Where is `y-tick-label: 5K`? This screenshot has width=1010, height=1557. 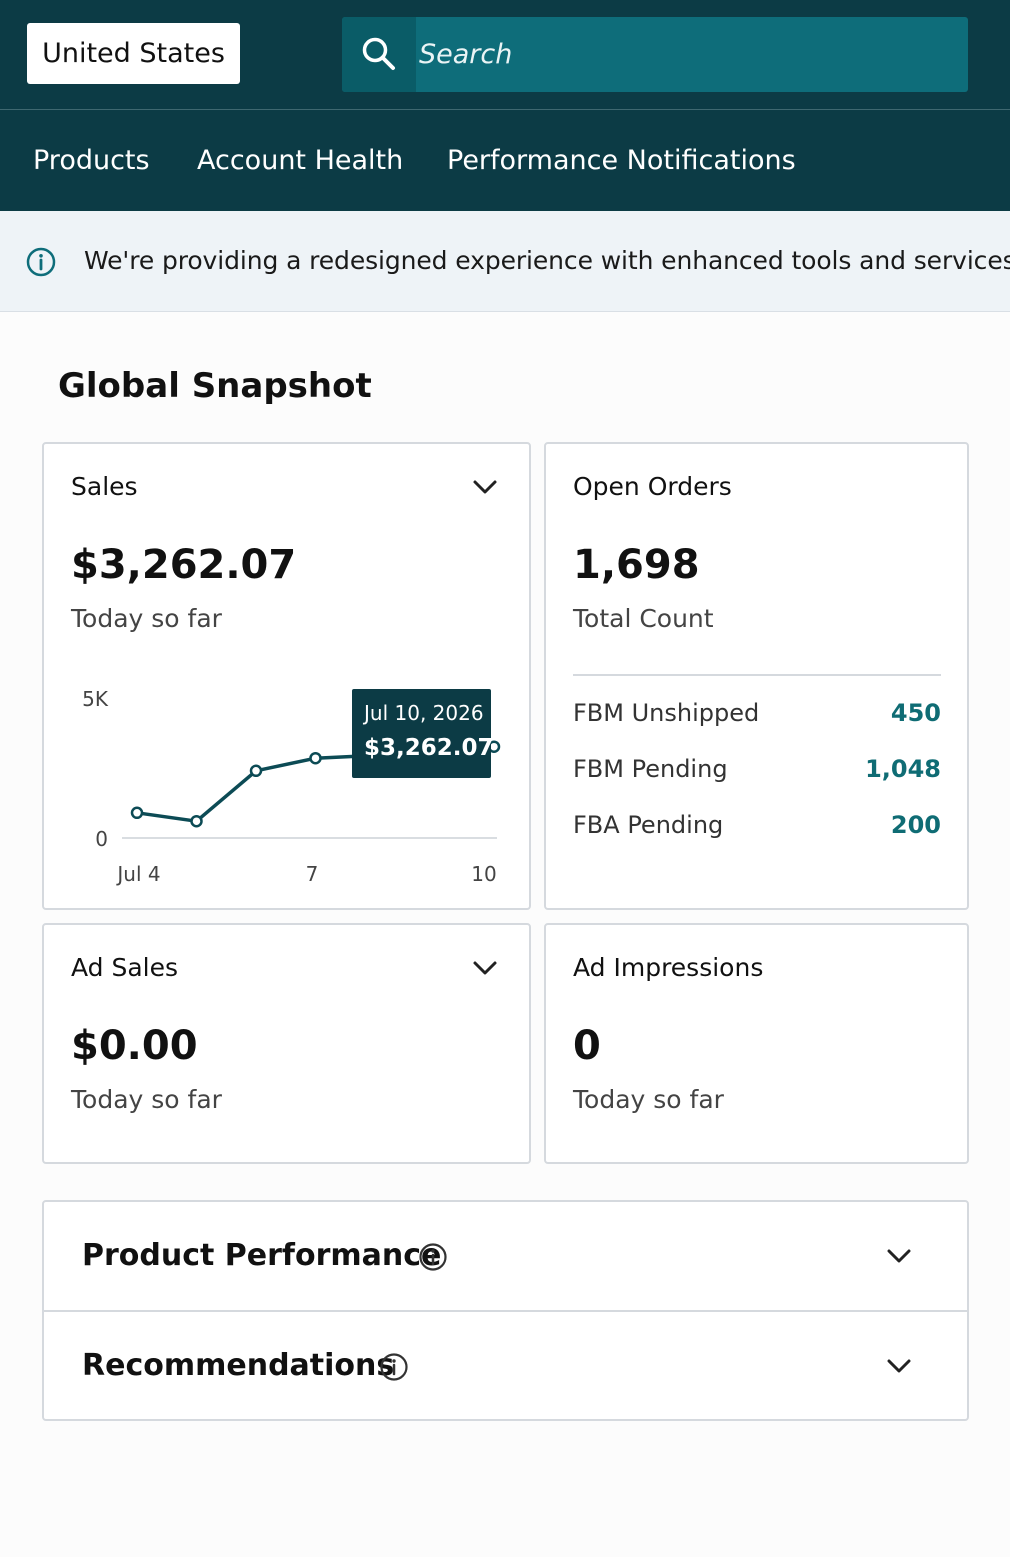
y-tick-label: 5K is located at coordinates (95, 699).